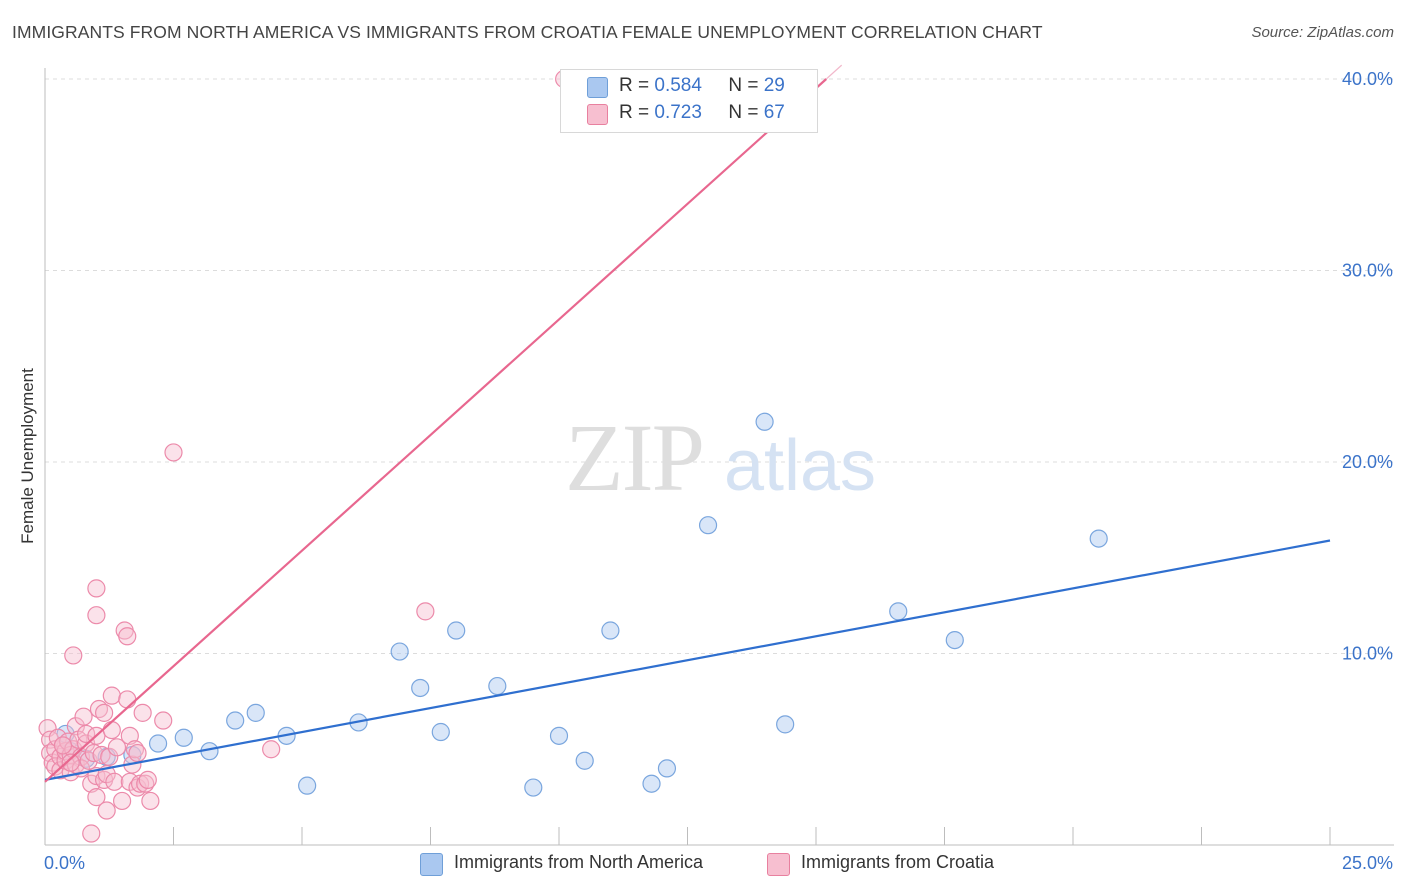 This screenshot has width=1406, height=892. Describe the element at coordinates (1367, 271) in the screenshot. I see `y-tick-label: 30.0%` at that location.